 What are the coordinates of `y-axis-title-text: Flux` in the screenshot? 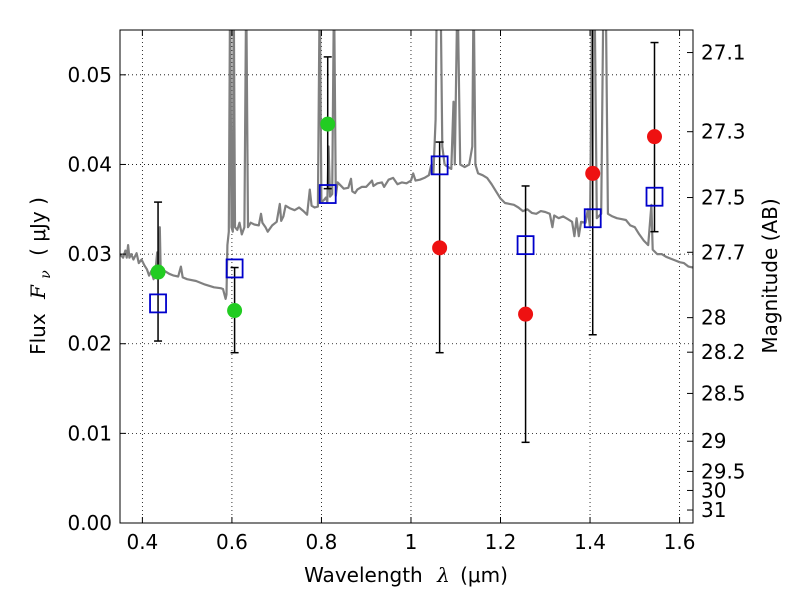 It's located at (38, 334).